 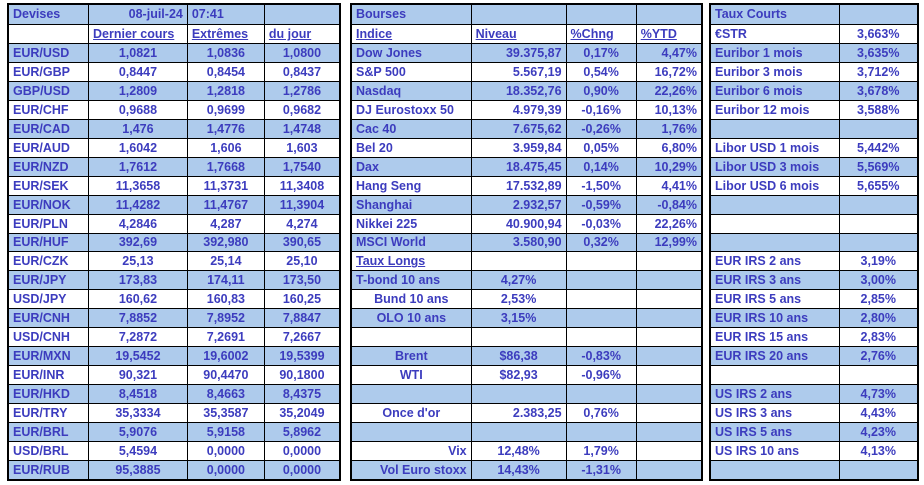 What do you see at coordinates (668, 185) in the screenshot?
I see `ytd-value: 4,41%` at bounding box center [668, 185].